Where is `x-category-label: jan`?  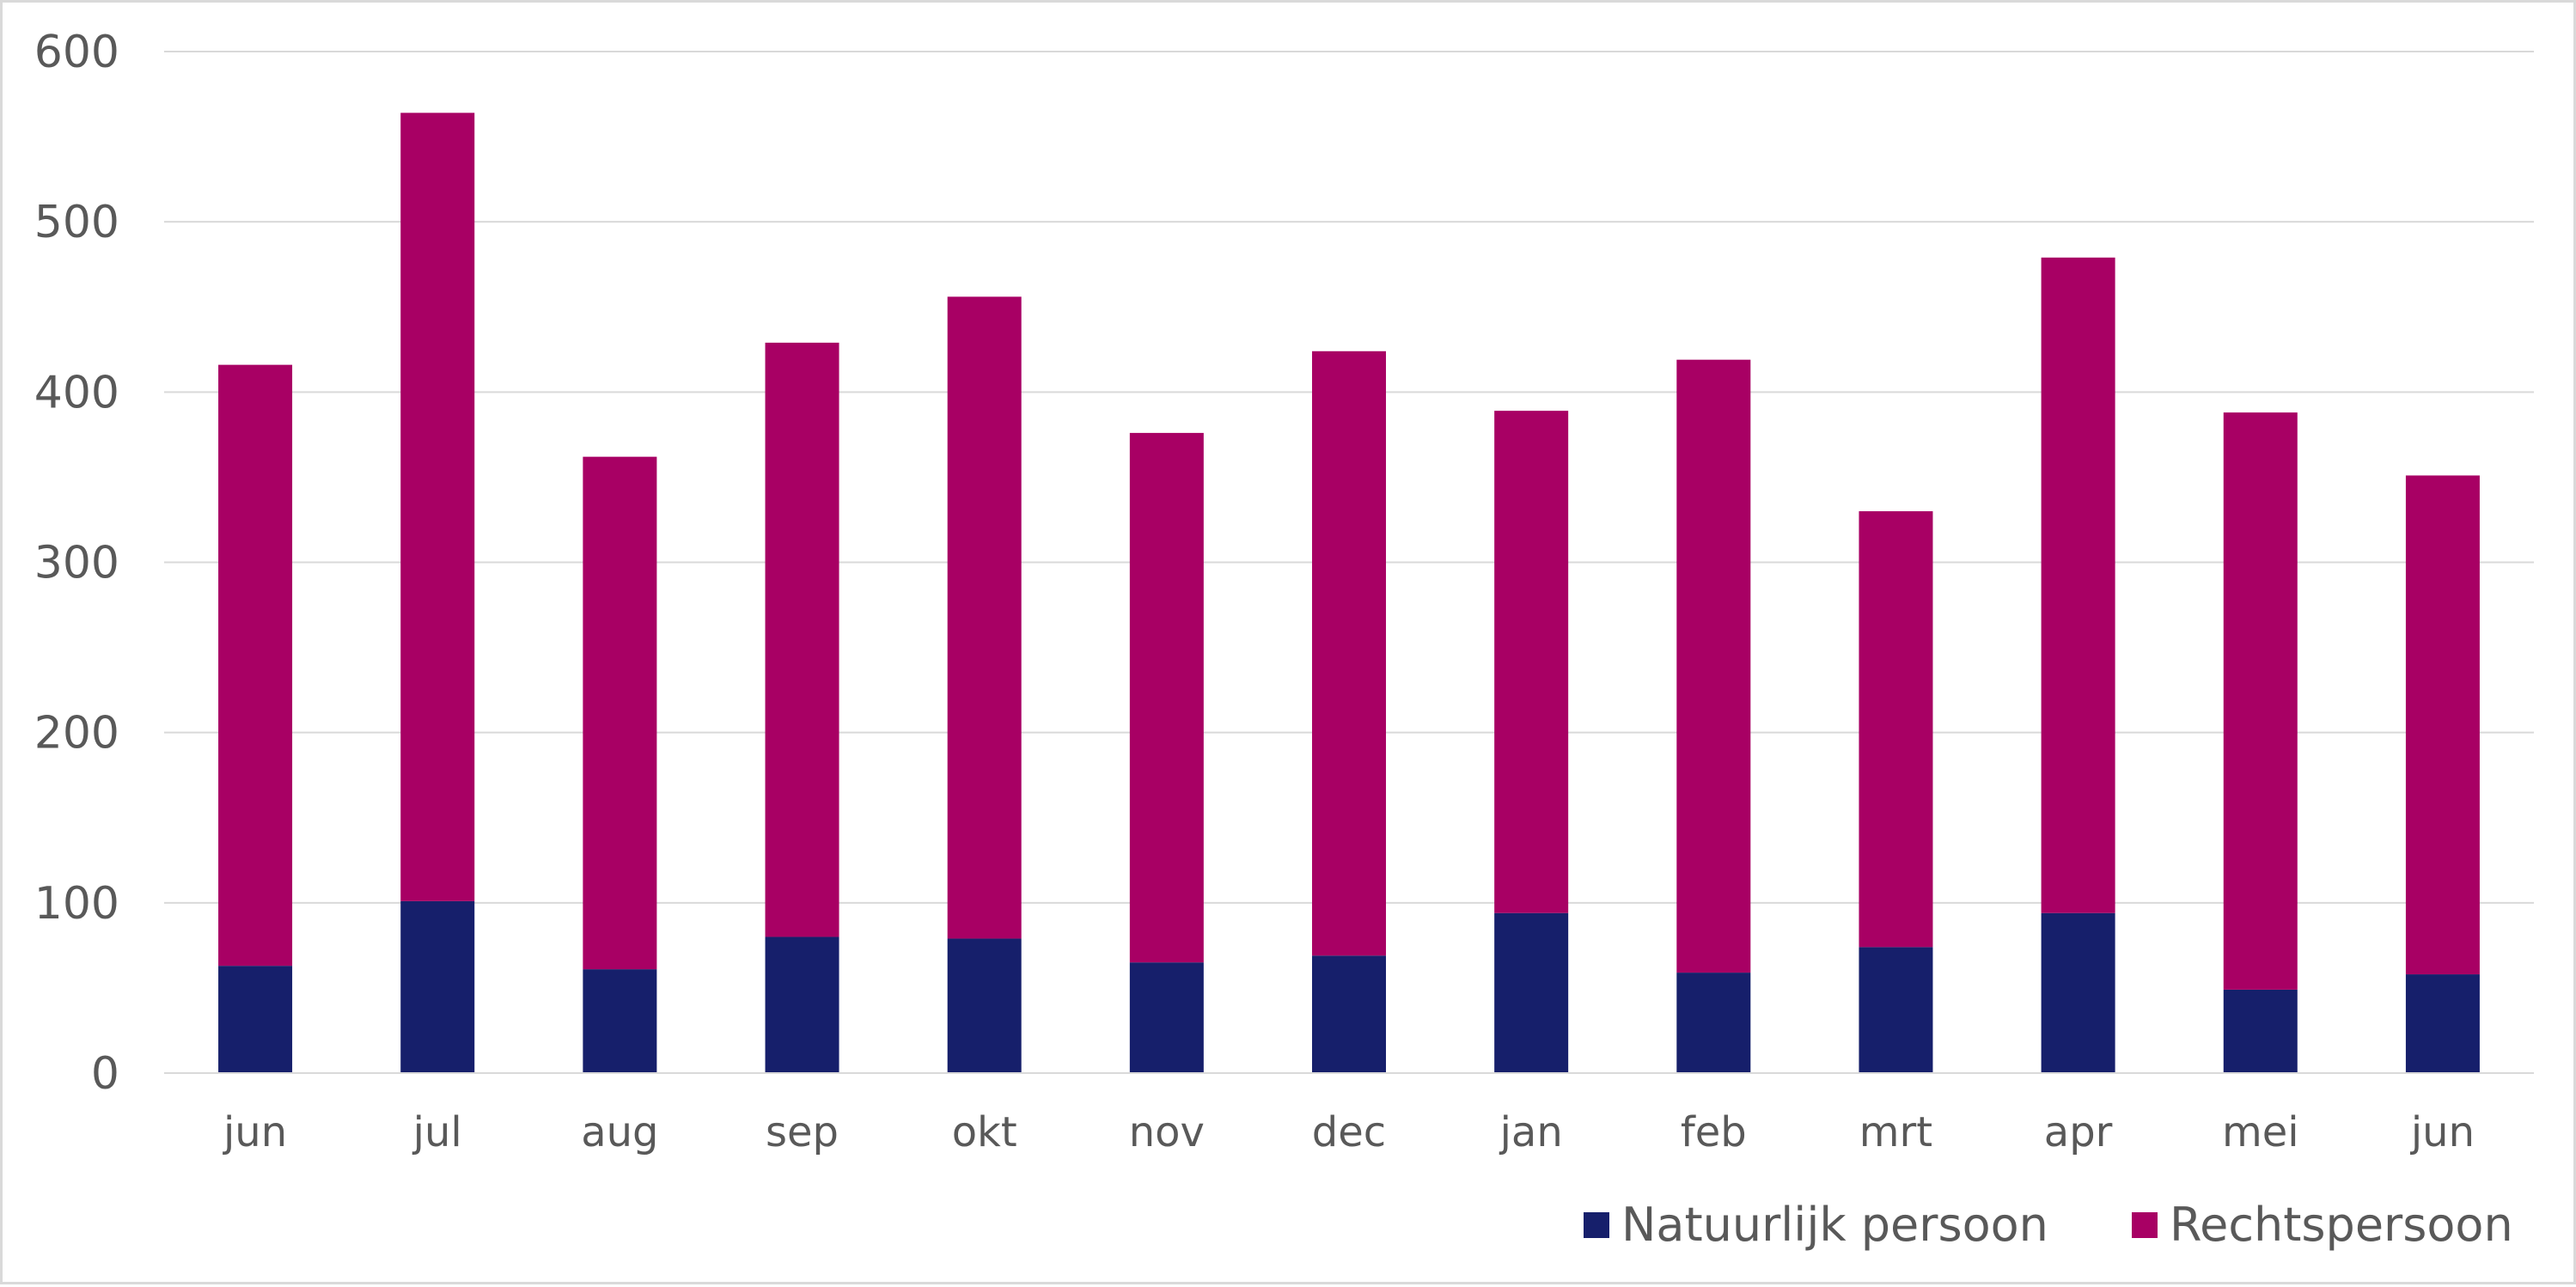 x-category-label: jan is located at coordinates (1531, 1132).